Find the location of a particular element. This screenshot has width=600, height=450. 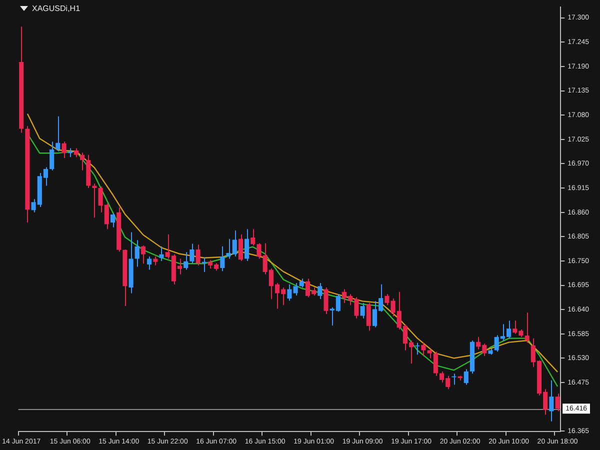

candlestick is located at coordinates (423, 349).